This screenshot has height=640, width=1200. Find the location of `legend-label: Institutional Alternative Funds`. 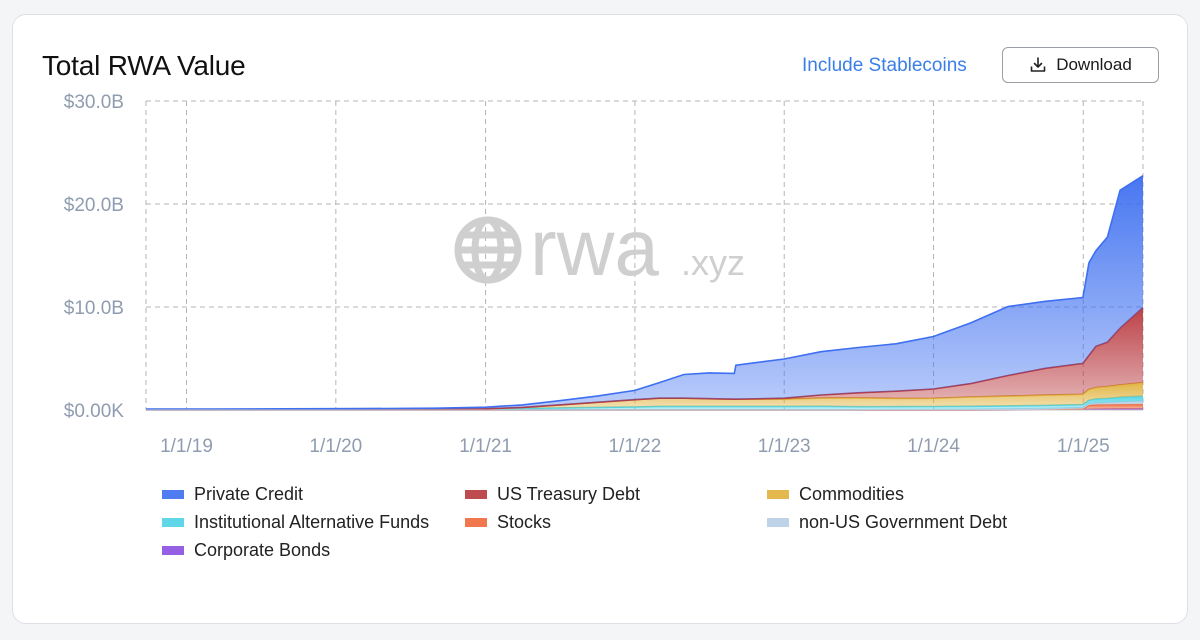

legend-label: Institutional Alternative Funds is located at coordinates (312, 522).